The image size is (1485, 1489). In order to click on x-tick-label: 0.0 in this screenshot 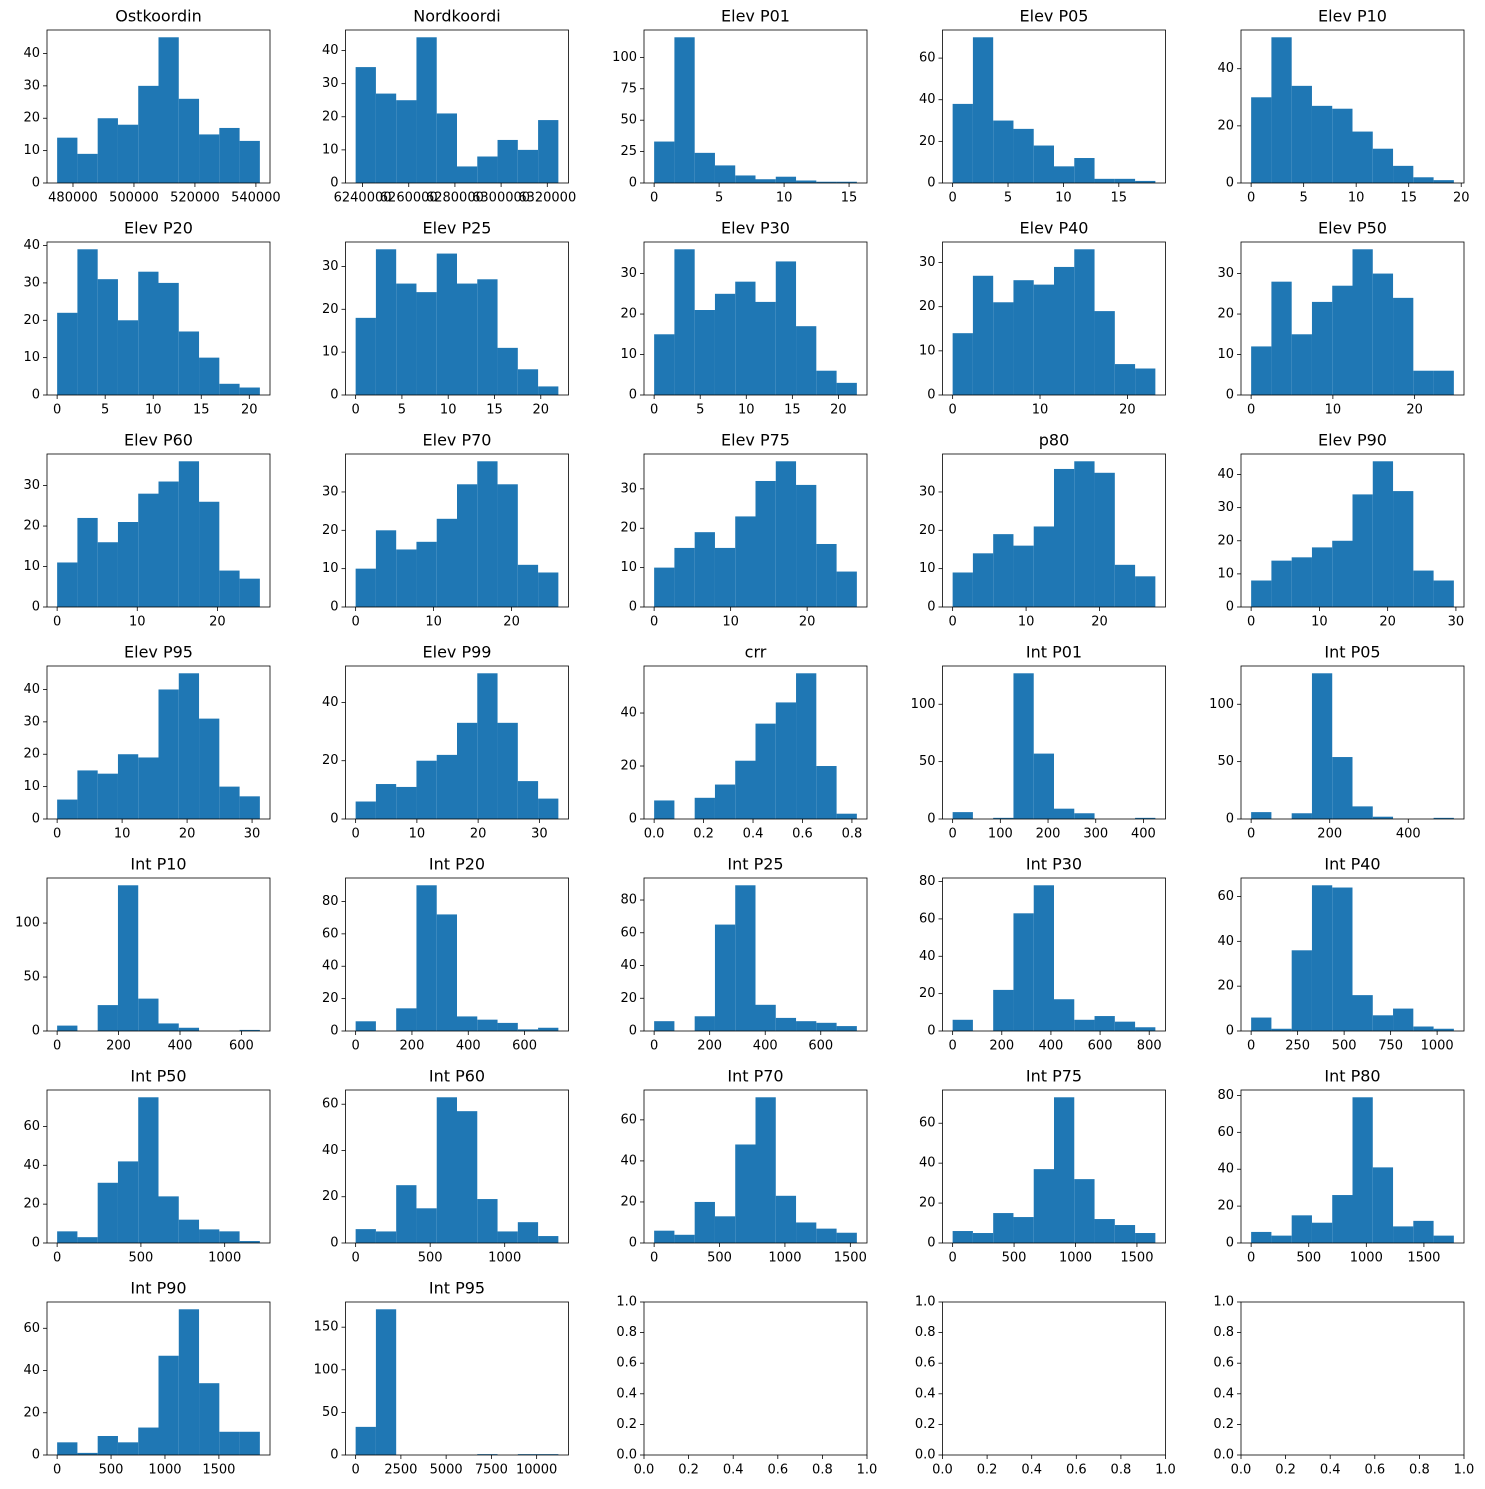, I will do `click(1241, 1470)`.